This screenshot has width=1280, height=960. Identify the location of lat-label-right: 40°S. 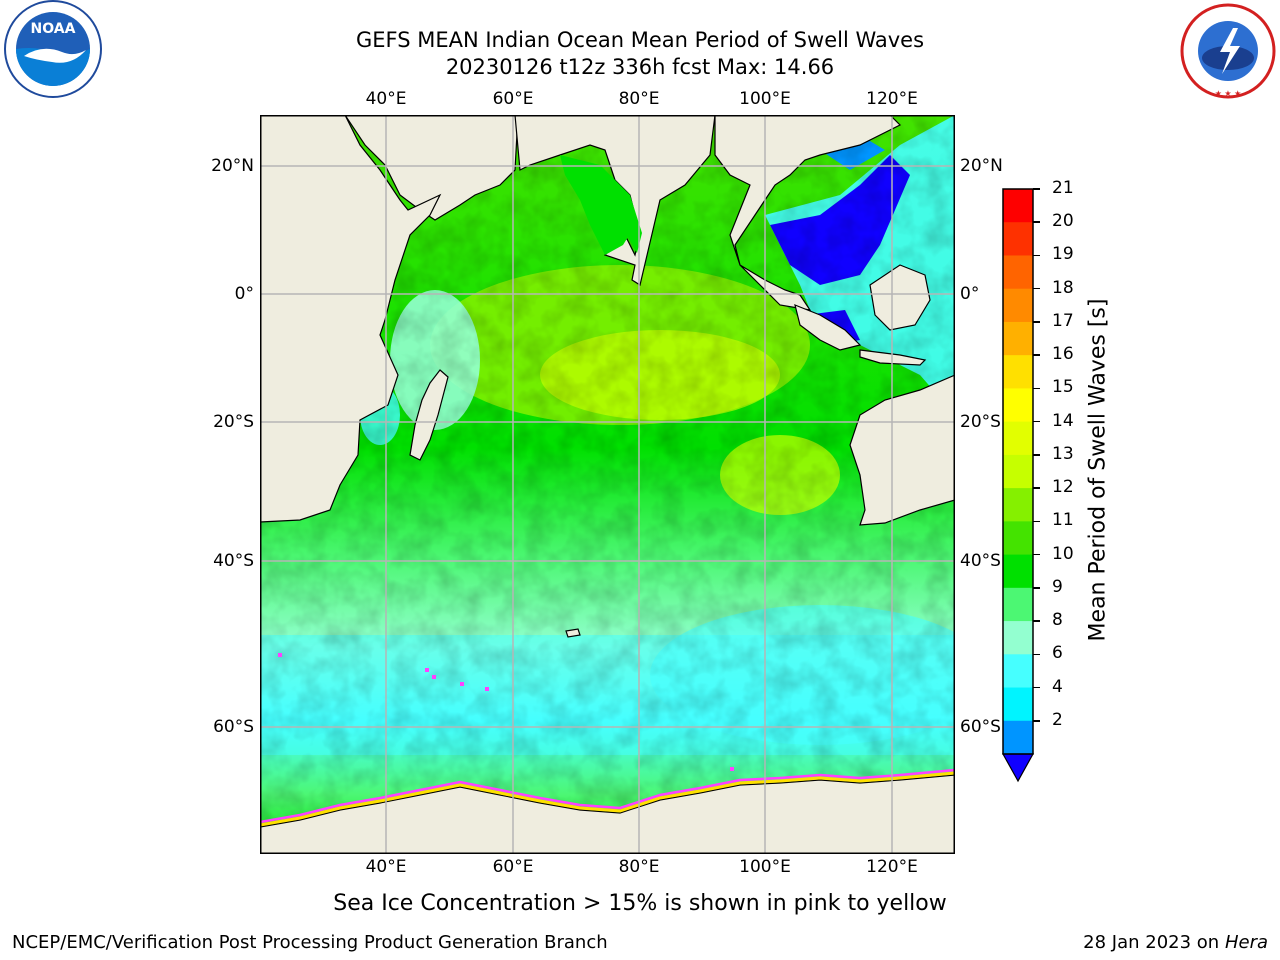
(980, 561).